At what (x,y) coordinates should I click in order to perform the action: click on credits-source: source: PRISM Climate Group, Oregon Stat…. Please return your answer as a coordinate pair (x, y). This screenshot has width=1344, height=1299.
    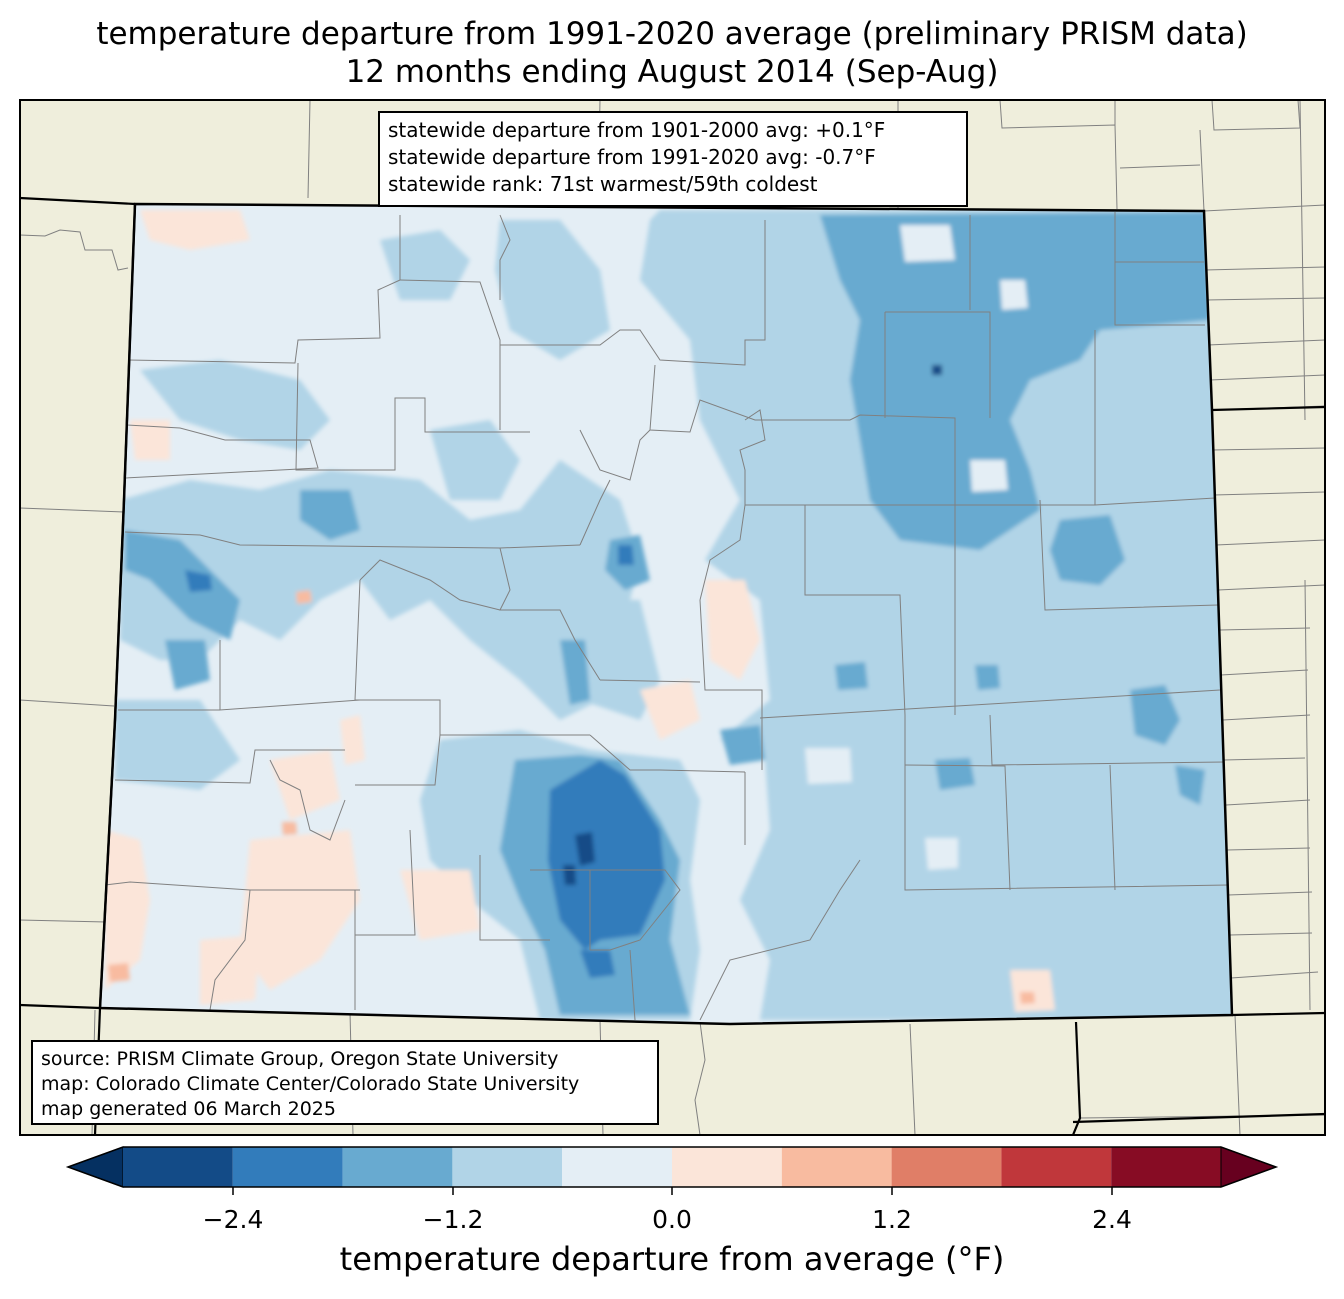
    Looking at the image, I should click on (300, 1059).